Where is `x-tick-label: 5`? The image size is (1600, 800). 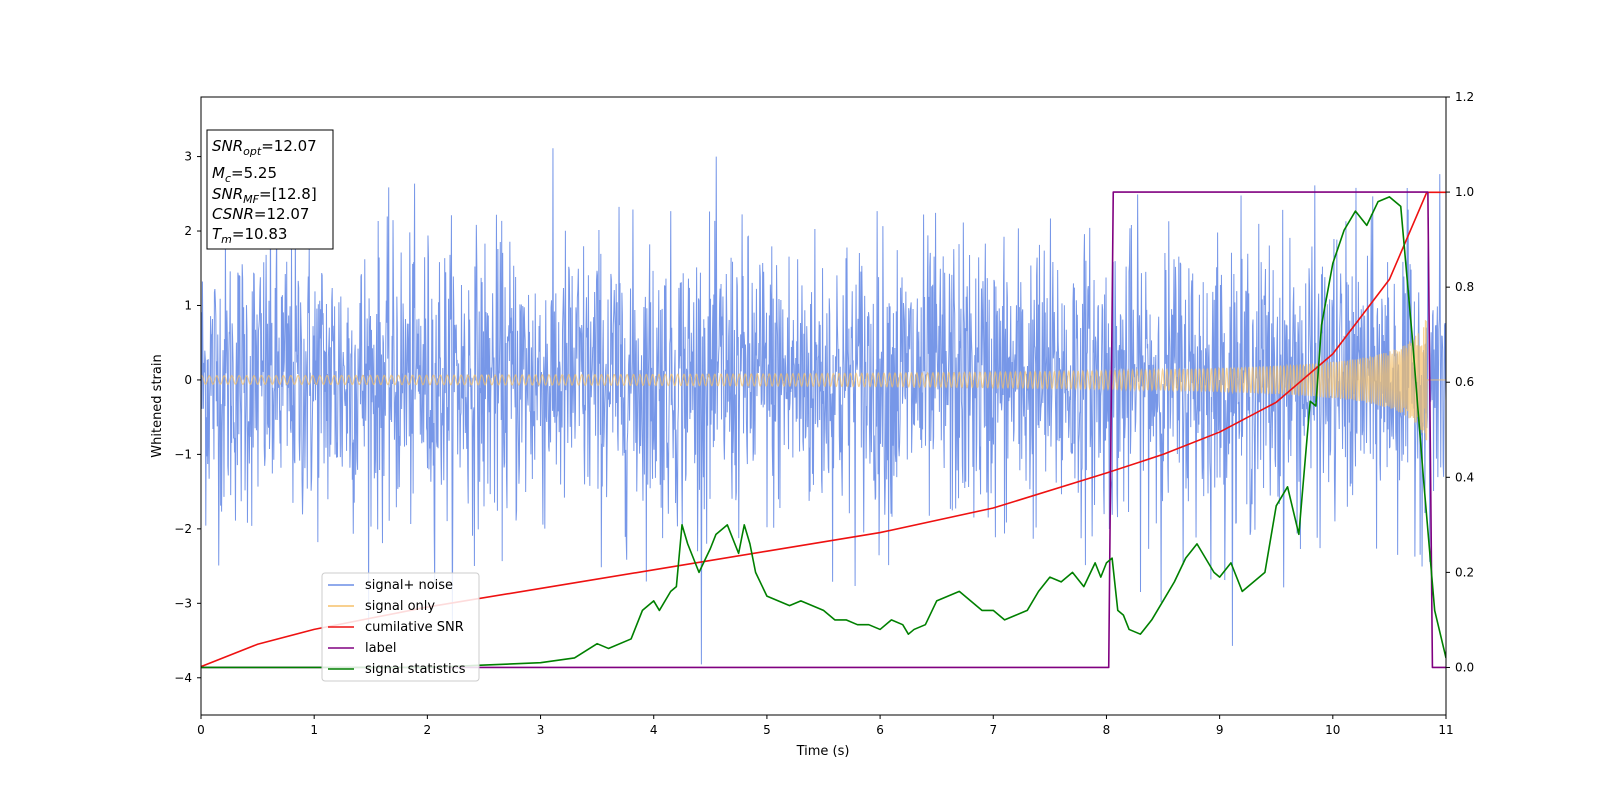
x-tick-label: 5 is located at coordinates (767, 730).